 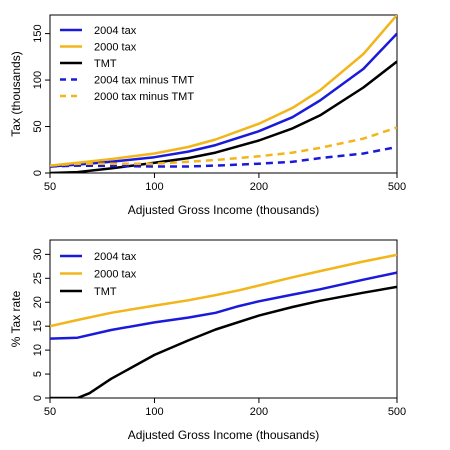 I want to click on legend: 2004 tax 2000 tax TMT, so click(x=98, y=274).